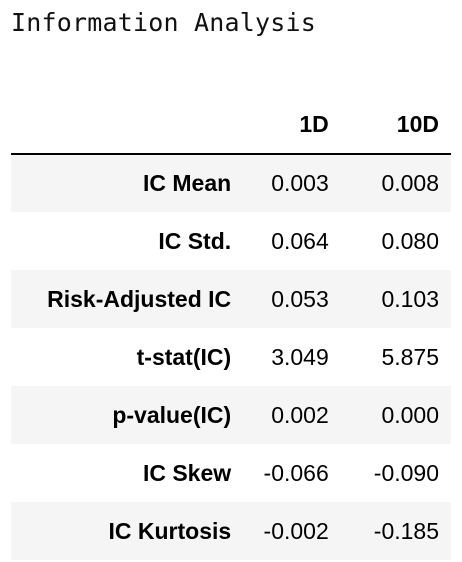 The image size is (462, 562). What do you see at coordinates (410, 356) in the screenshot?
I see `cell-10d: 5.875` at bounding box center [410, 356].